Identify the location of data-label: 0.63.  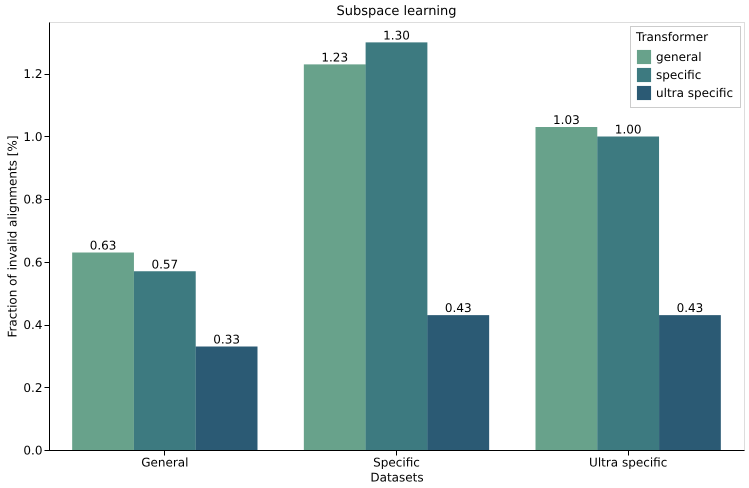
(103, 245).